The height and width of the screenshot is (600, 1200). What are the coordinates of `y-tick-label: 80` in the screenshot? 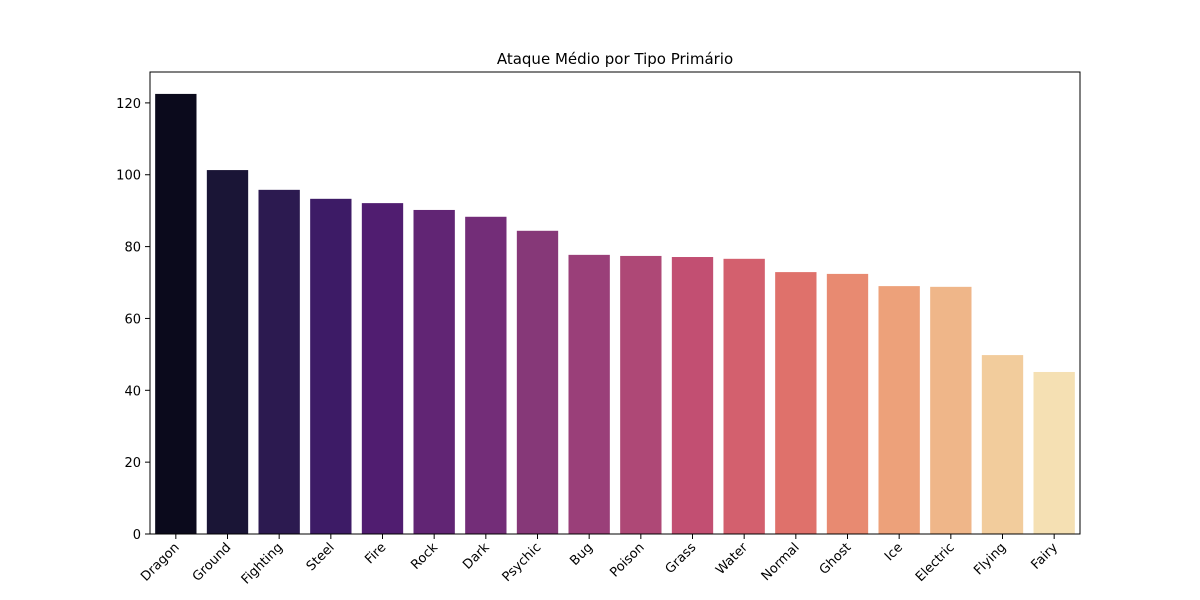 It's located at (132, 248).